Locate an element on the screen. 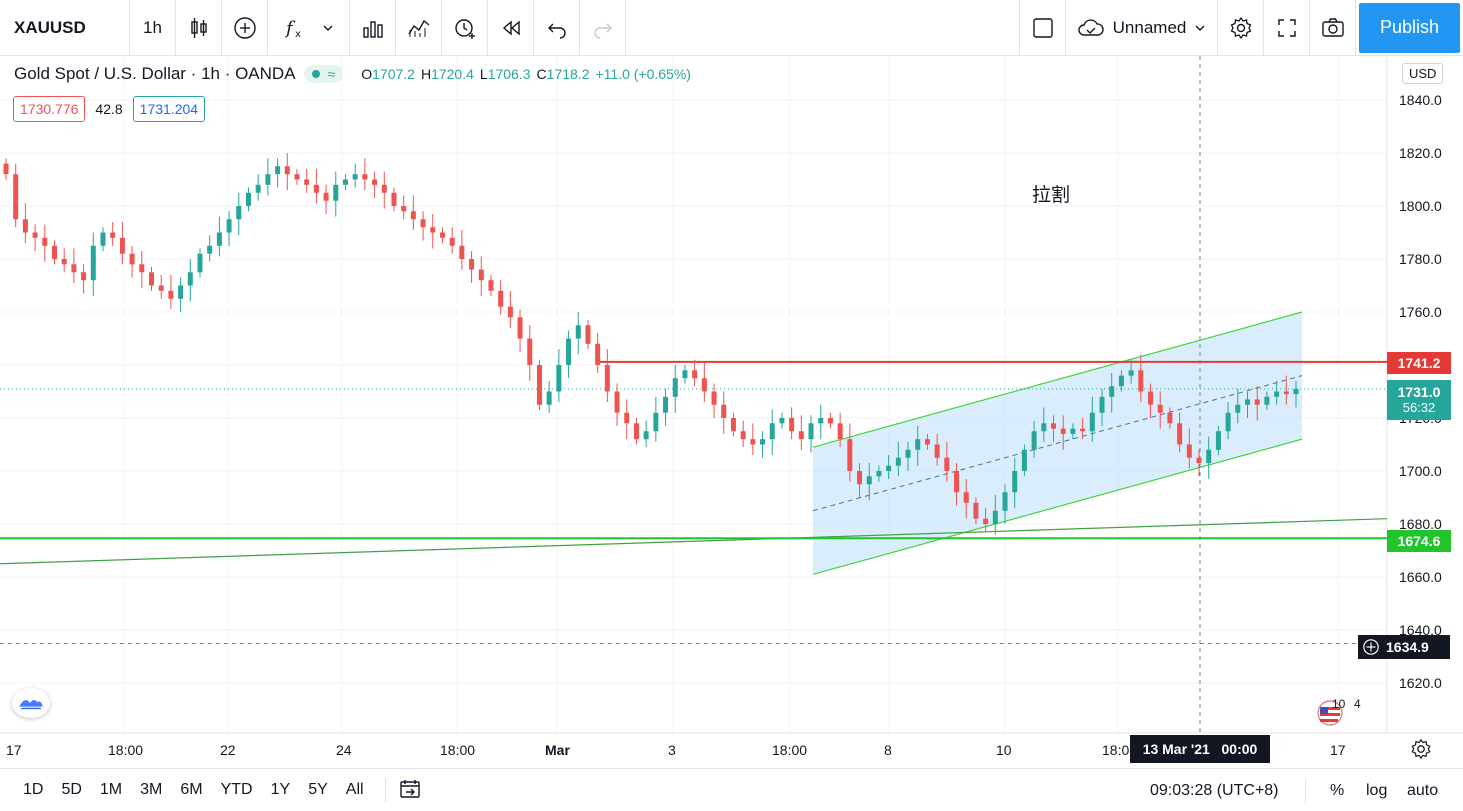  time-tick-label: 8 is located at coordinates (888, 750).